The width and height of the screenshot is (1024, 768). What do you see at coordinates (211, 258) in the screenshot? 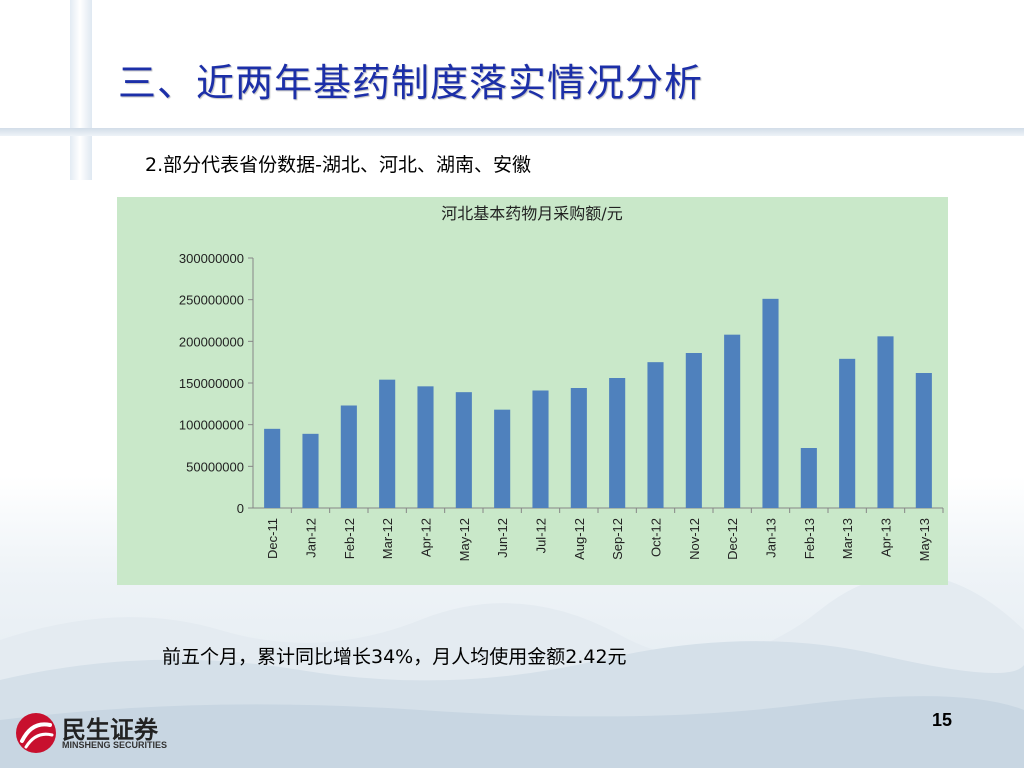
I see `y-tick-label: 300000000` at bounding box center [211, 258].